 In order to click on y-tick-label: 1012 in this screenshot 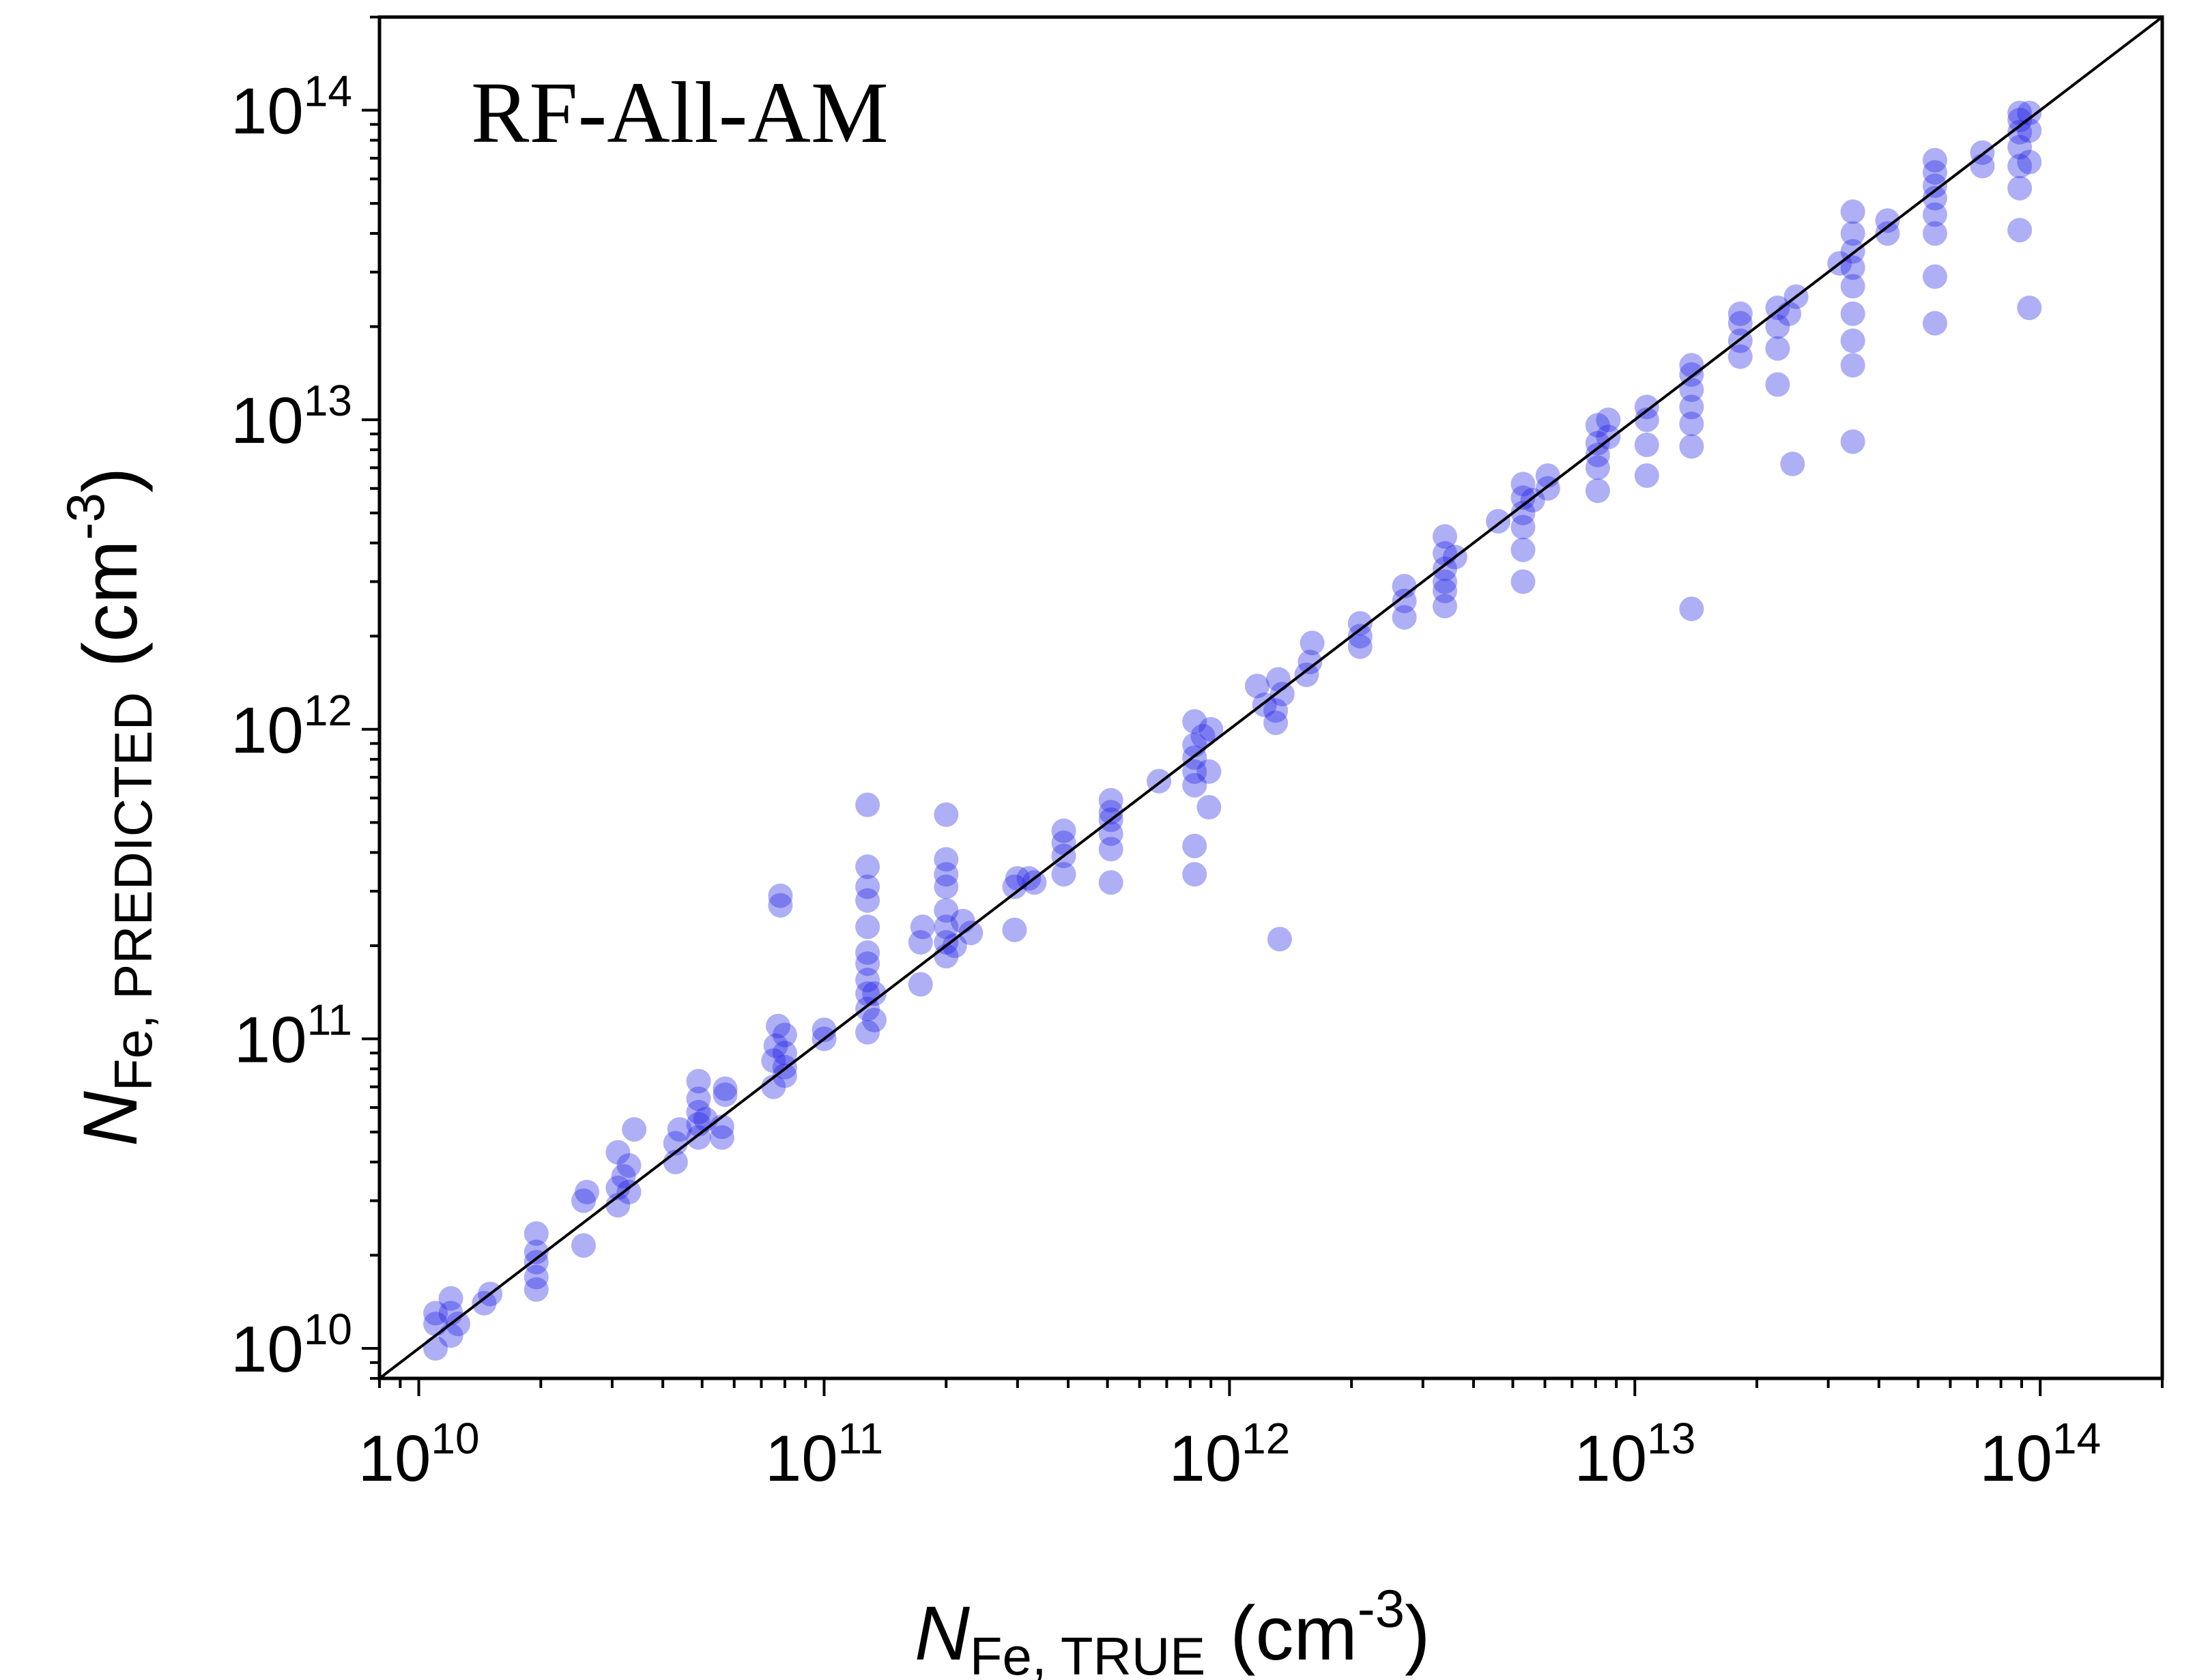, I will do `click(291, 726)`.